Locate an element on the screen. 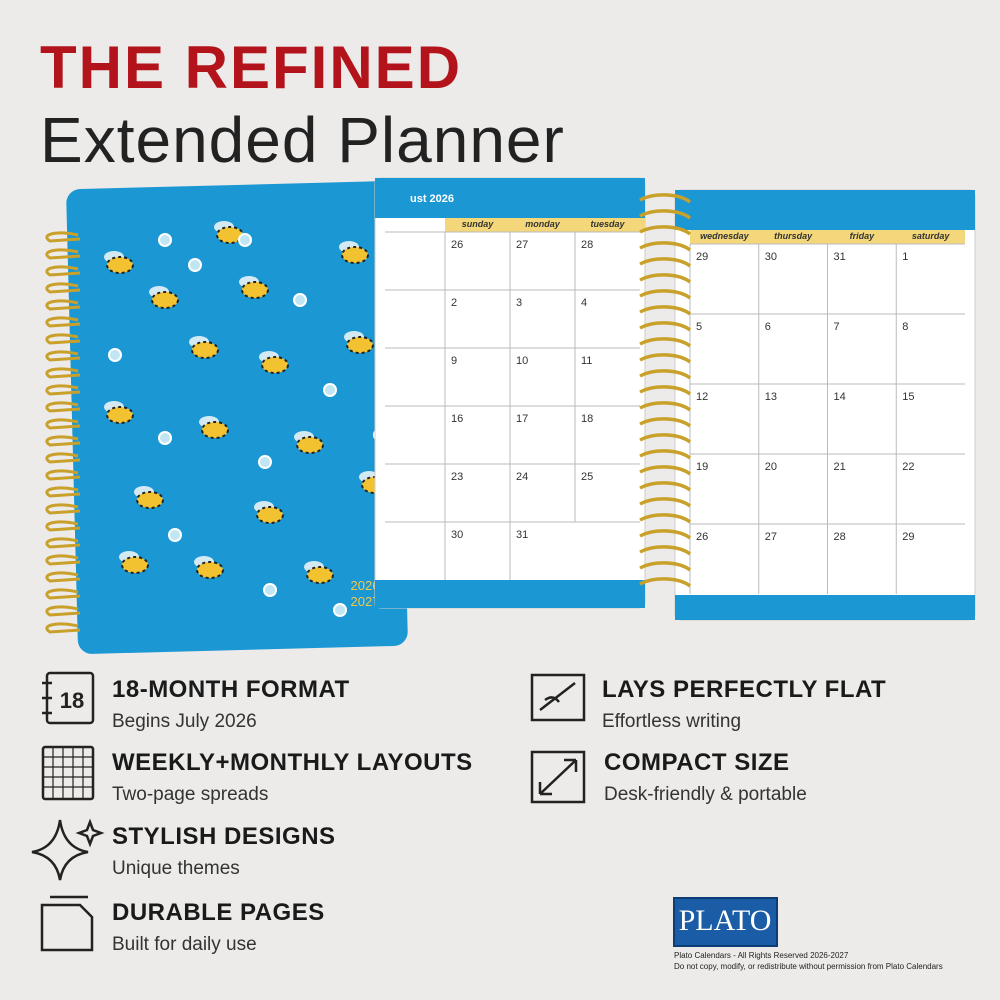 The height and width of the screenshot is (1000, 1000). feature-title: STYLISH DESIGNS is located at coordinates (224, 836).